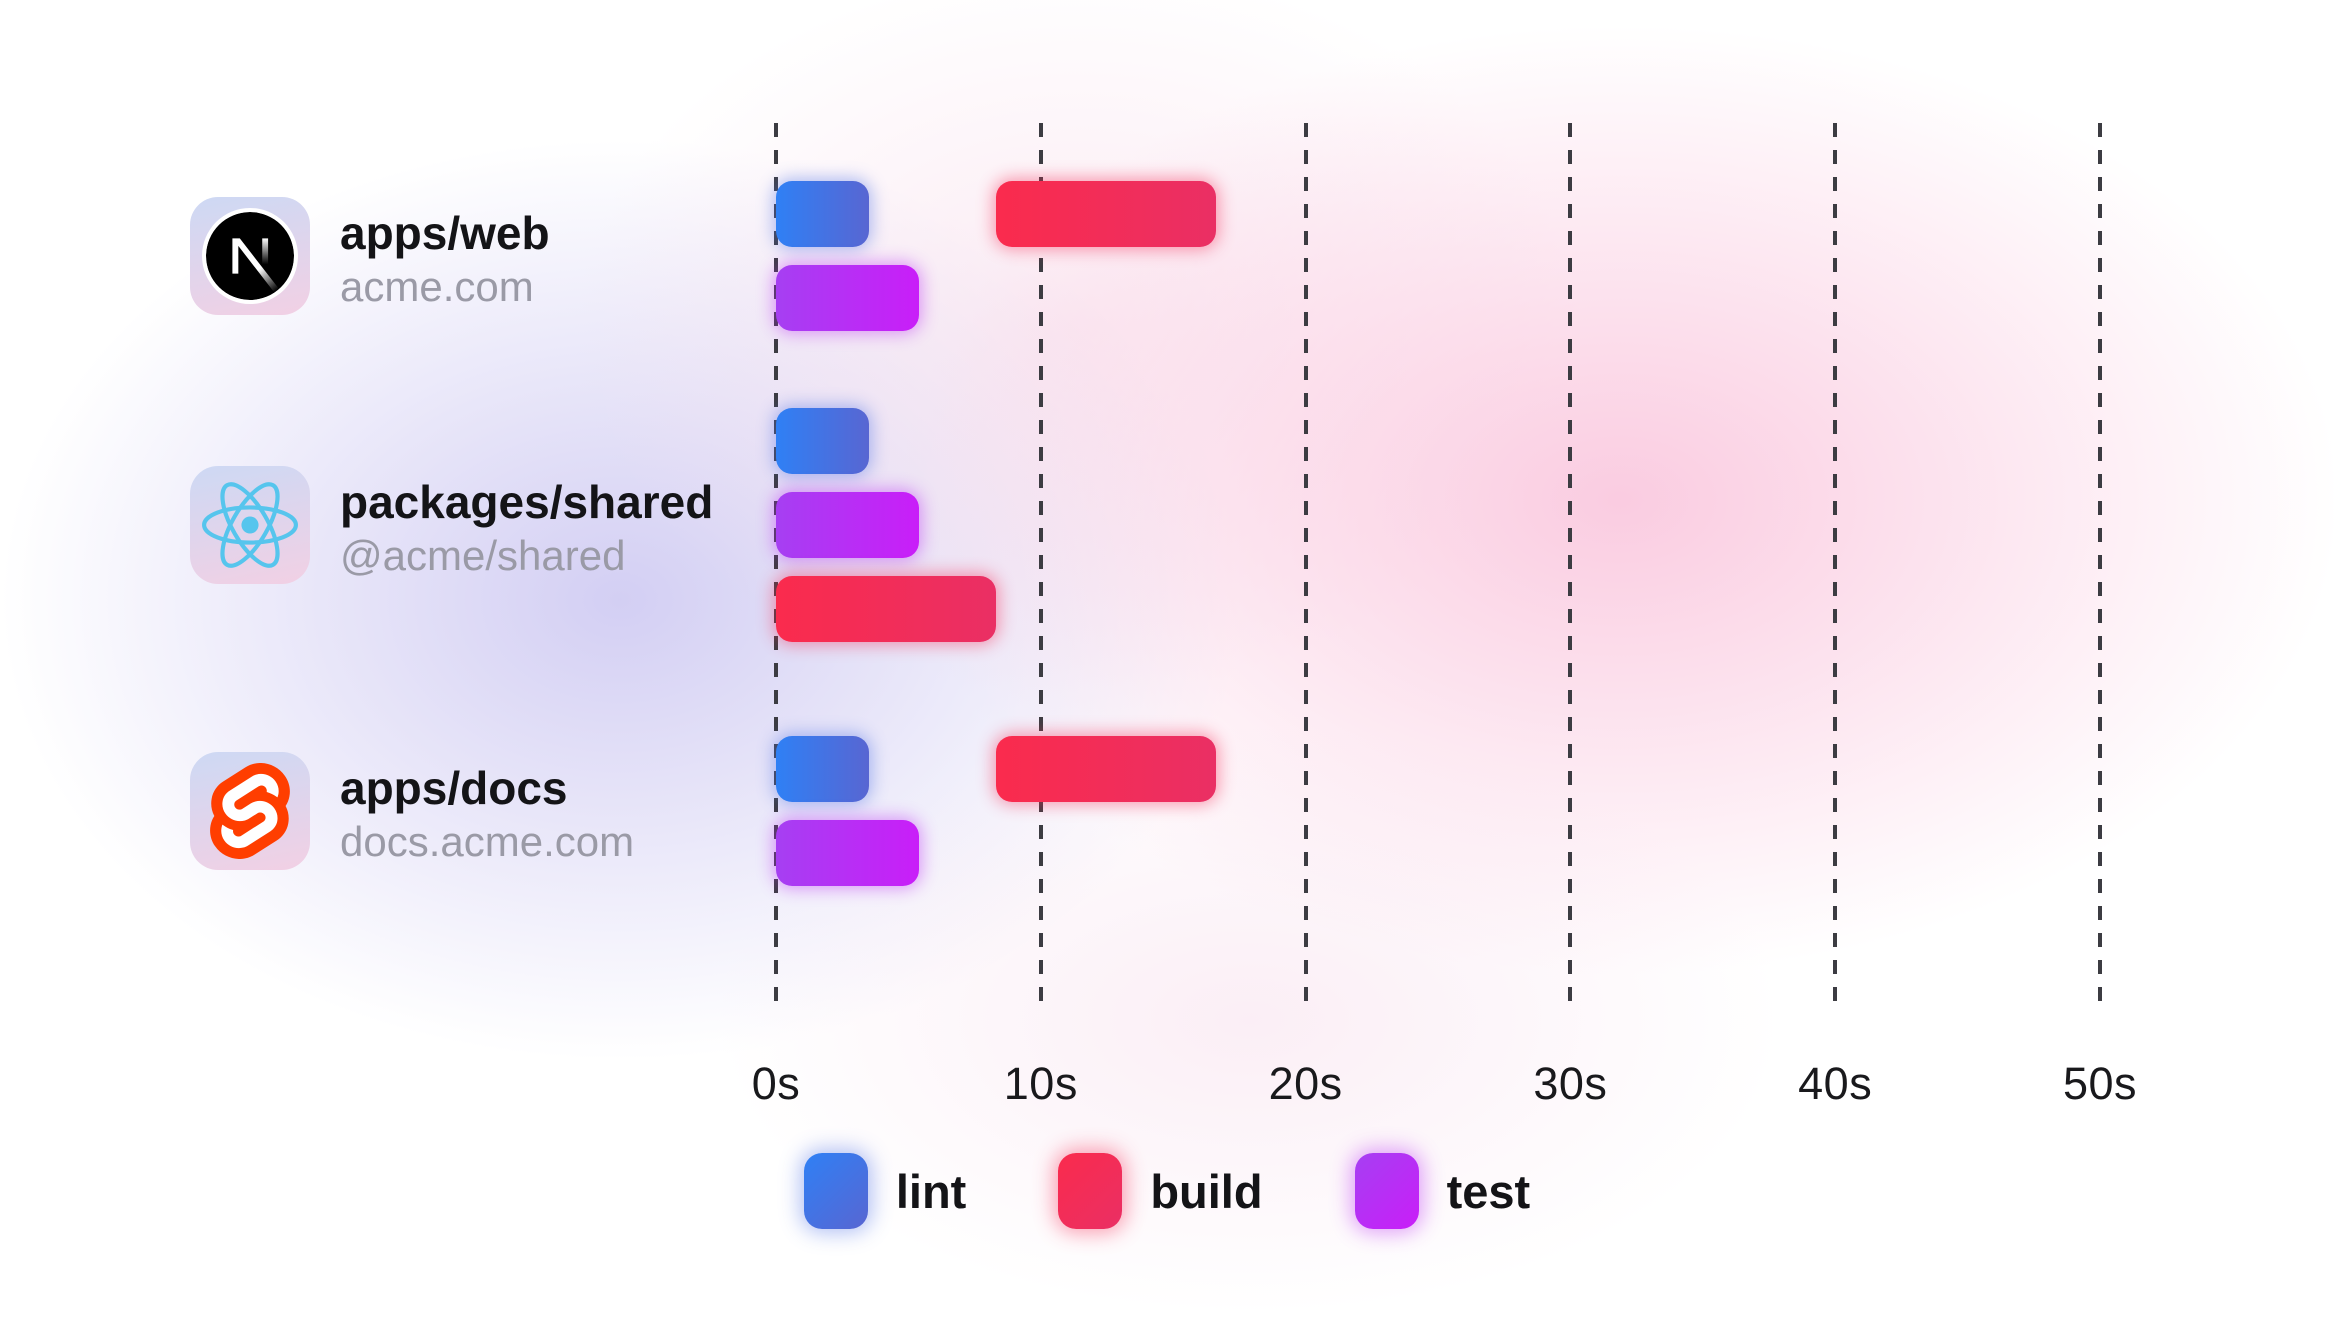 This screenshot has width=2334, height=1344. I want to click on bar-apps-web-build, so click(1105, 214).